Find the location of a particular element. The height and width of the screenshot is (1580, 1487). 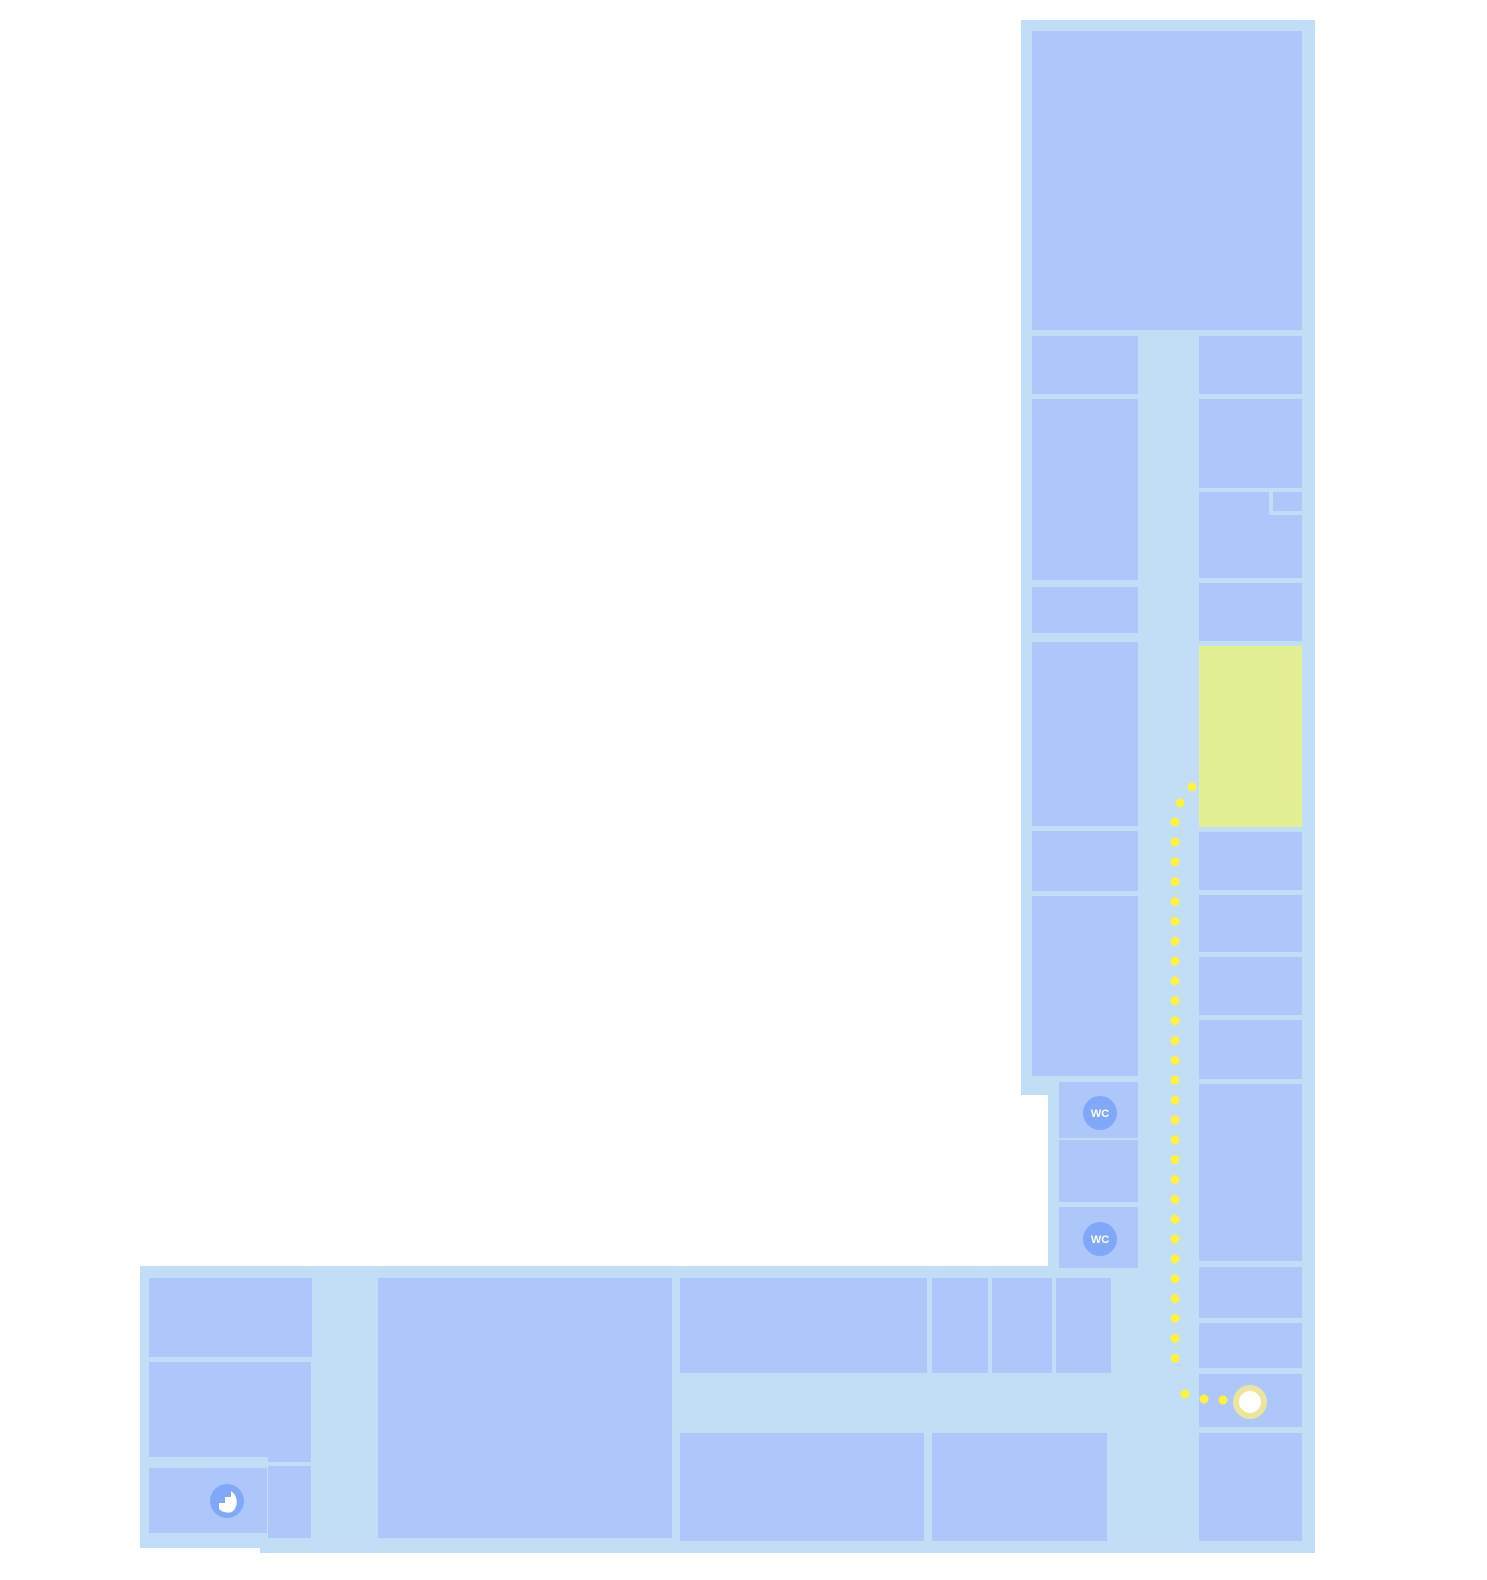

wc-poi-2: WC is located at coordinates (1100, 1239).